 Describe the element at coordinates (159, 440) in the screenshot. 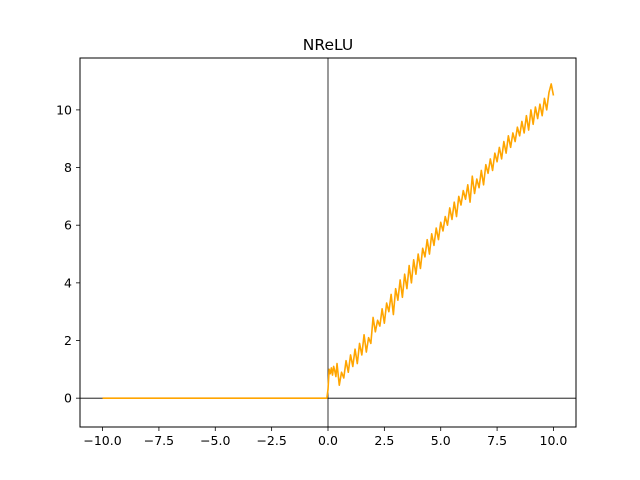

I see `x-tick-label: −7.5` at that location.